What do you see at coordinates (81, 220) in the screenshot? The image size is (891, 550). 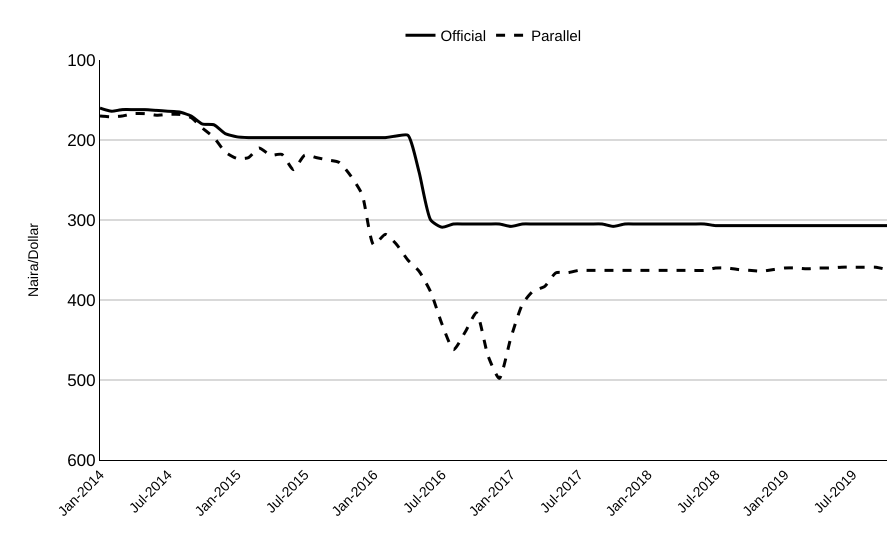 I see `y-tick-label: 300` at bounding box center [81, 220].